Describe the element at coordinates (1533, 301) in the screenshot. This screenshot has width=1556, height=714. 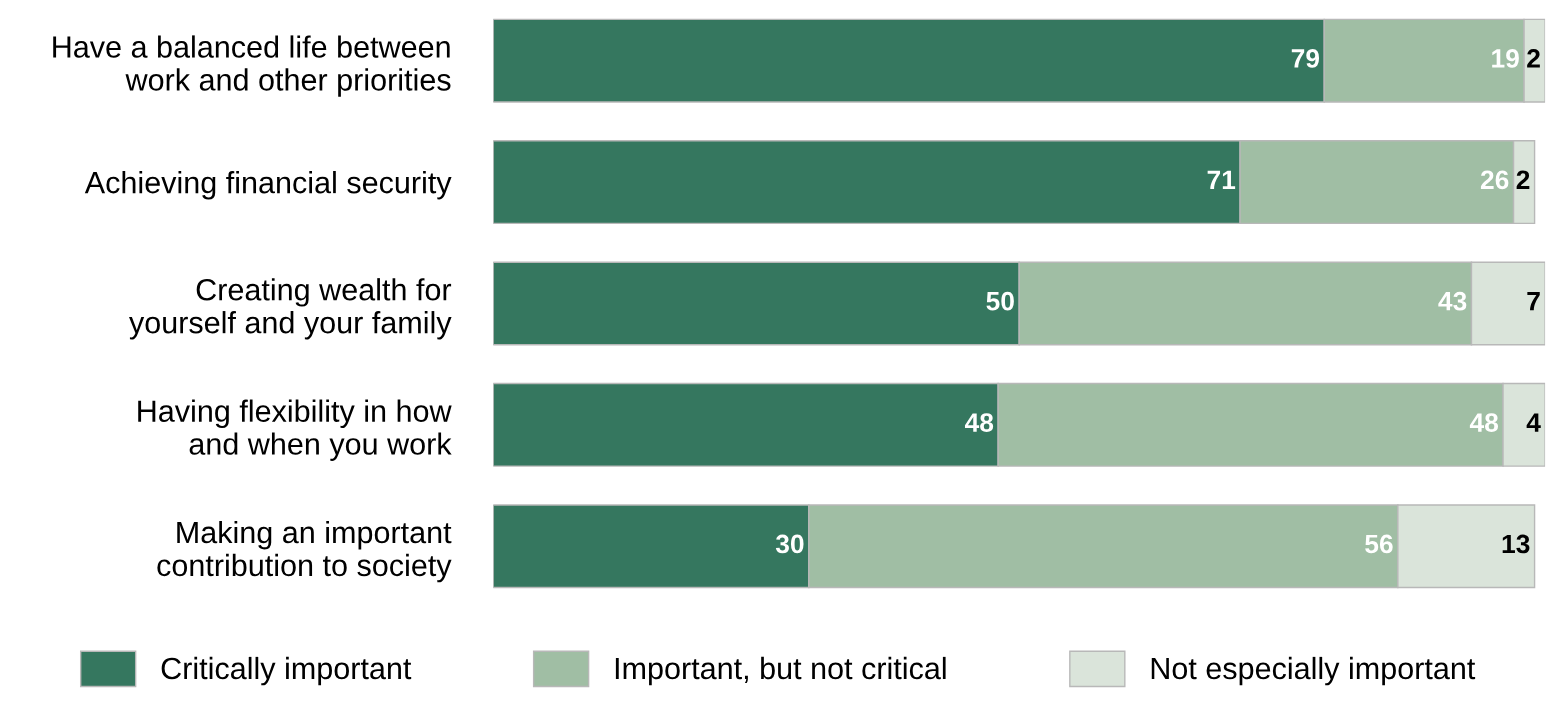
I see `data-label: 7` at that location.